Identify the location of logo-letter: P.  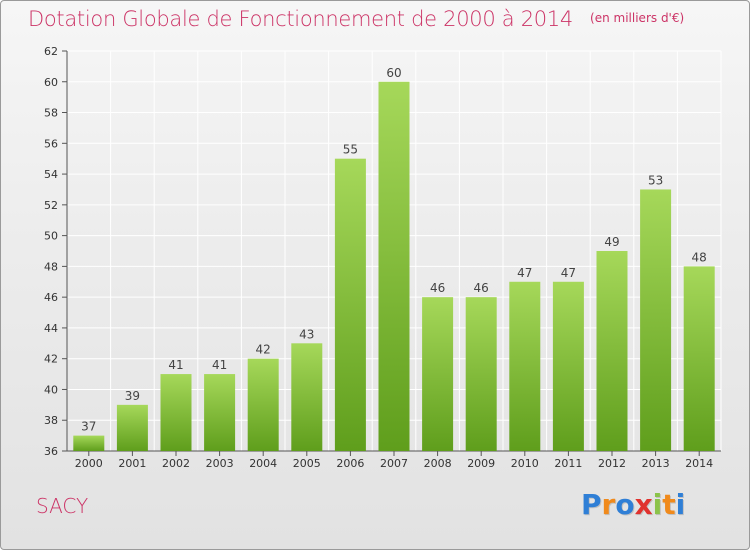
(591, 504).